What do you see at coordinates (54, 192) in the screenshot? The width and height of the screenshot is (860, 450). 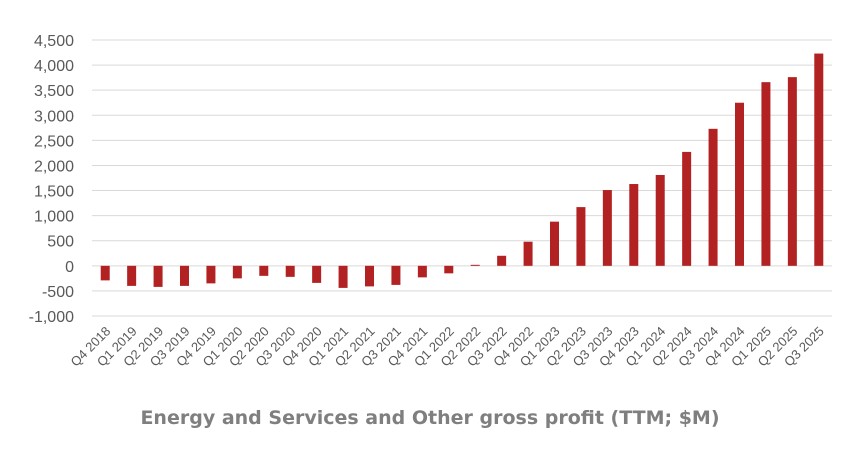 I see `y-tick-label: 1,500` at bounding box center [54, 192].